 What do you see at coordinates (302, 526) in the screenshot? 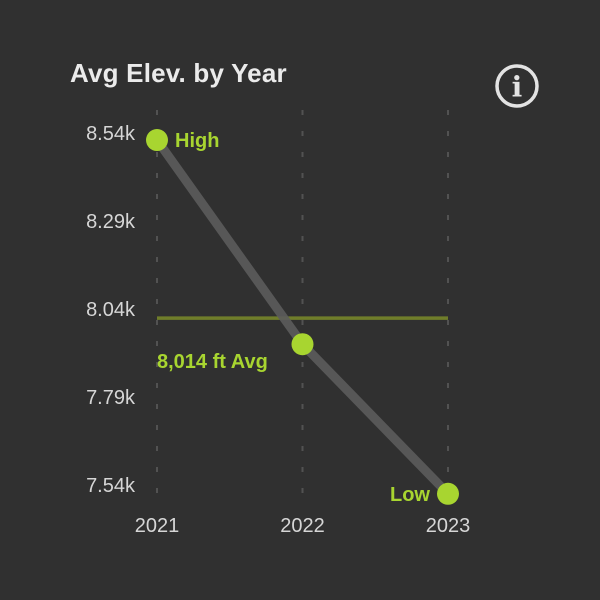
I see `x-tick-label-2022: 2022` at bounding box center [302, 526].